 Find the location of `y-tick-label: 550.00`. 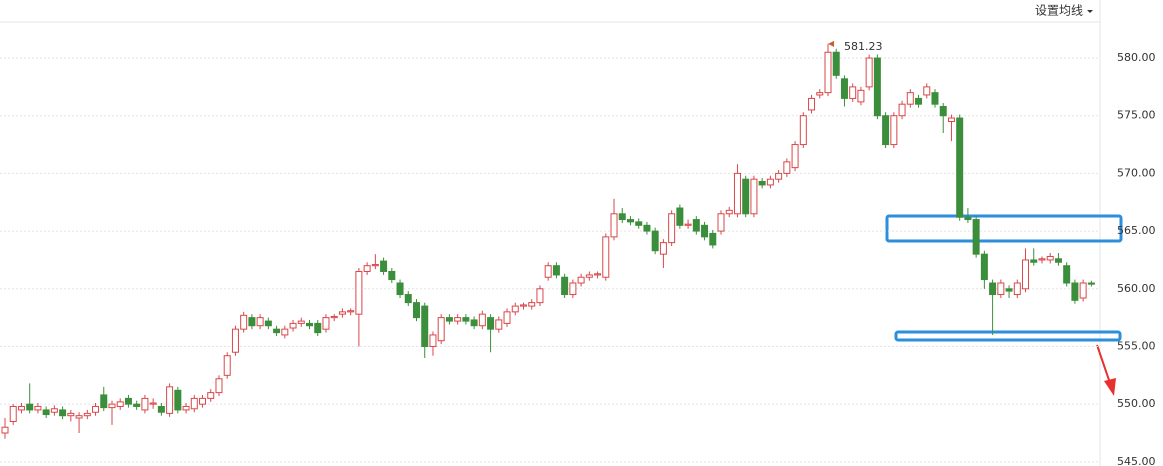

y-tick-label: 550.00 is located at coordinates (1136, 403).